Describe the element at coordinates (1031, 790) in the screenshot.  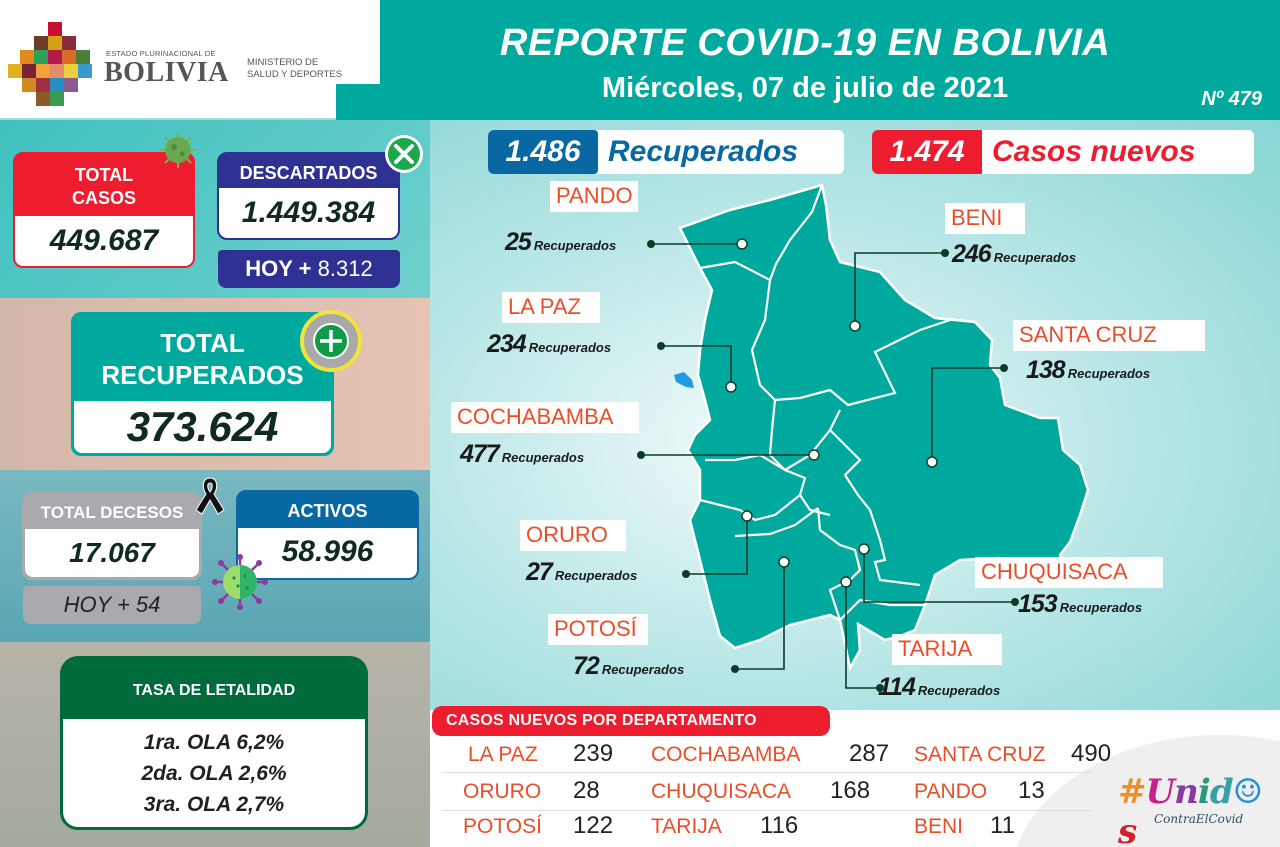
I see `table-cell-value: 13` at that location.